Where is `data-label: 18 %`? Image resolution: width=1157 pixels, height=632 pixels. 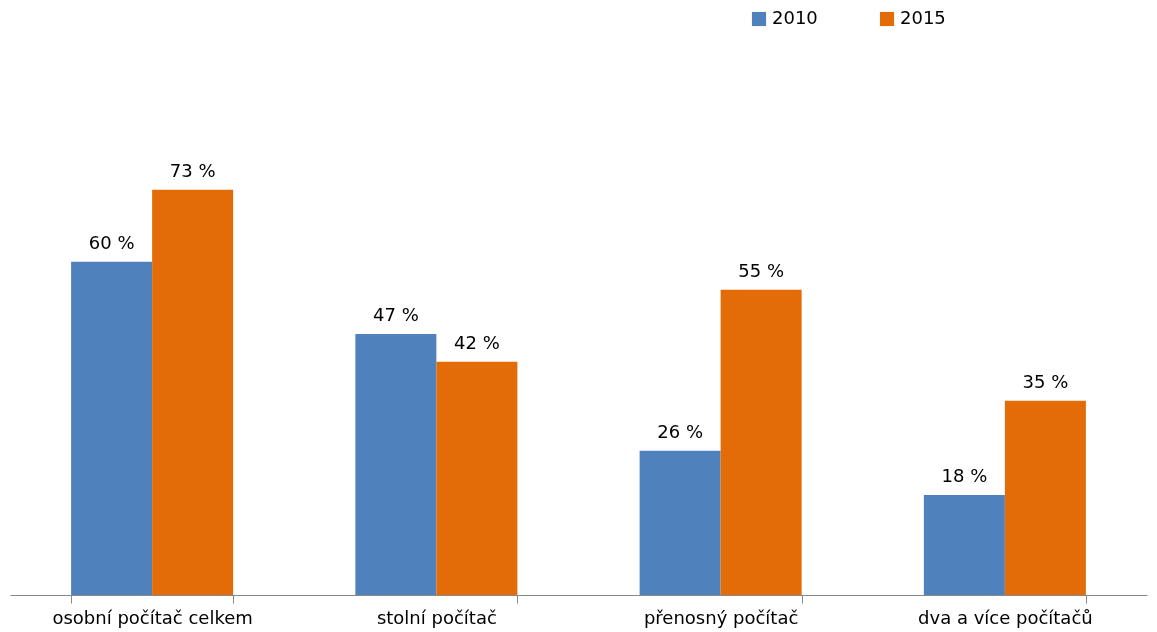 data-label: 18 % is located at coordinates (964, 476).